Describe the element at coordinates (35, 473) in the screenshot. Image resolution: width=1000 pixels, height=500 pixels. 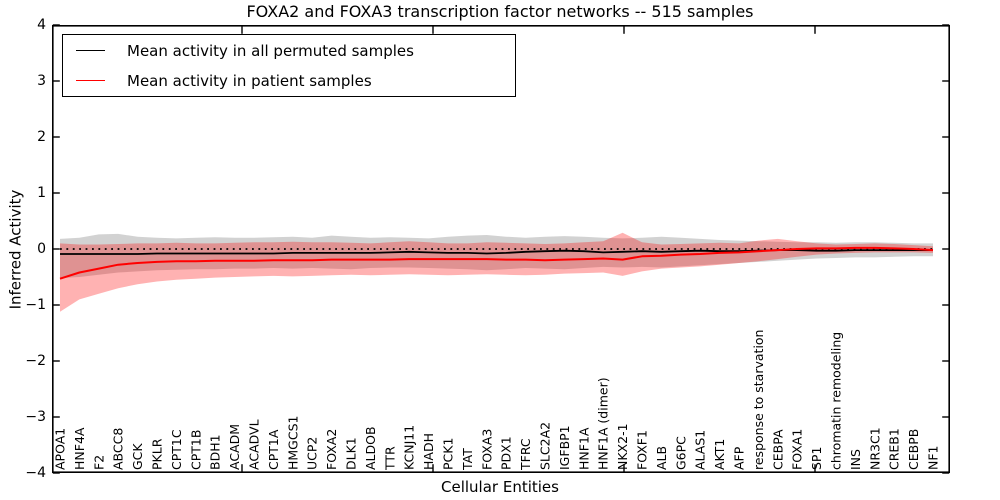
I see `y-tick-label: −4` at that location.